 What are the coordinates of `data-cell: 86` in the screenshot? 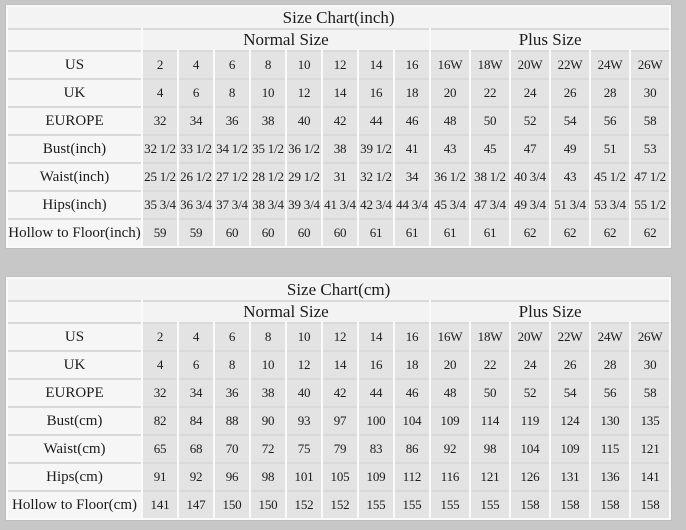 It's located at (412, 449).